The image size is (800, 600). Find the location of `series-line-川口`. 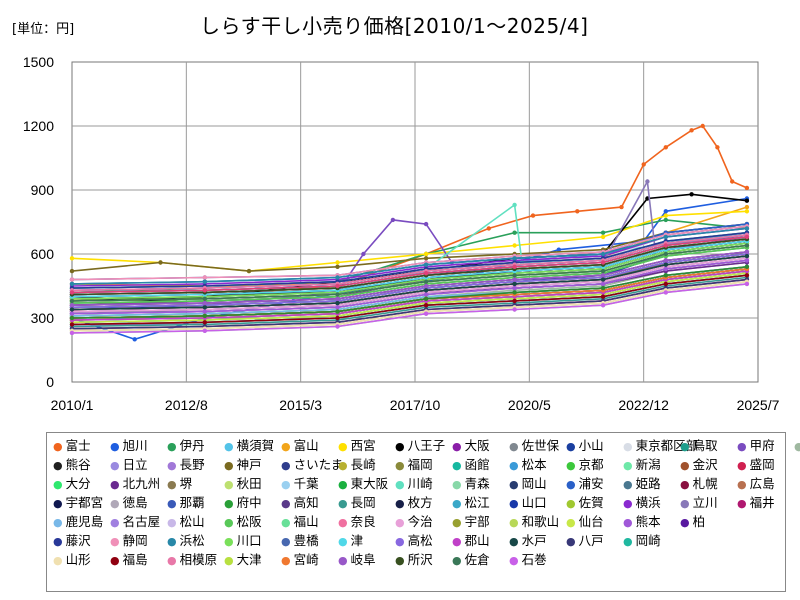

series-line-川口 is located at coordinates (409, 271).